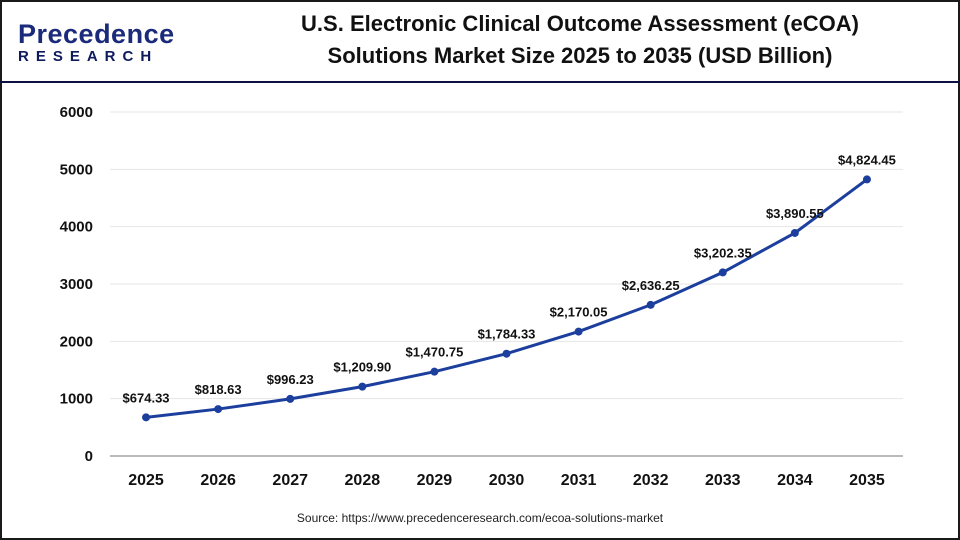 Image resolution: width=960 pixels, height=540 pixels. What do you see at coordinates (363, 480) in the screenshot?
I see `x-tick-label: 2028` at bounding box center [363, 480].